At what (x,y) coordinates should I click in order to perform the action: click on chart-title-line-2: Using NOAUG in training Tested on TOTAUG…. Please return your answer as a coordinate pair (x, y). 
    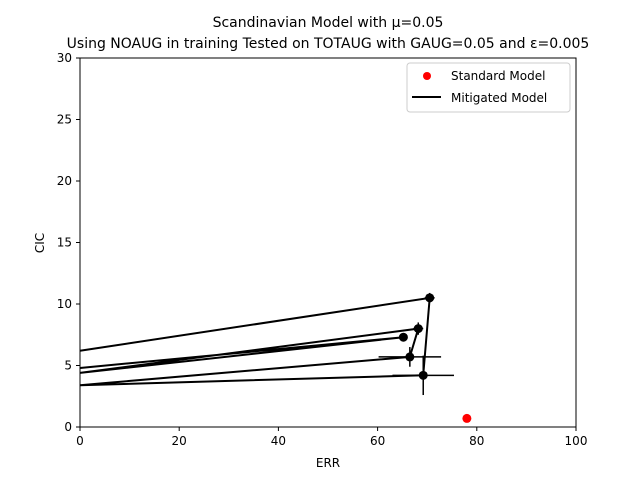
    Looking at the image, I should click on (328, 44).